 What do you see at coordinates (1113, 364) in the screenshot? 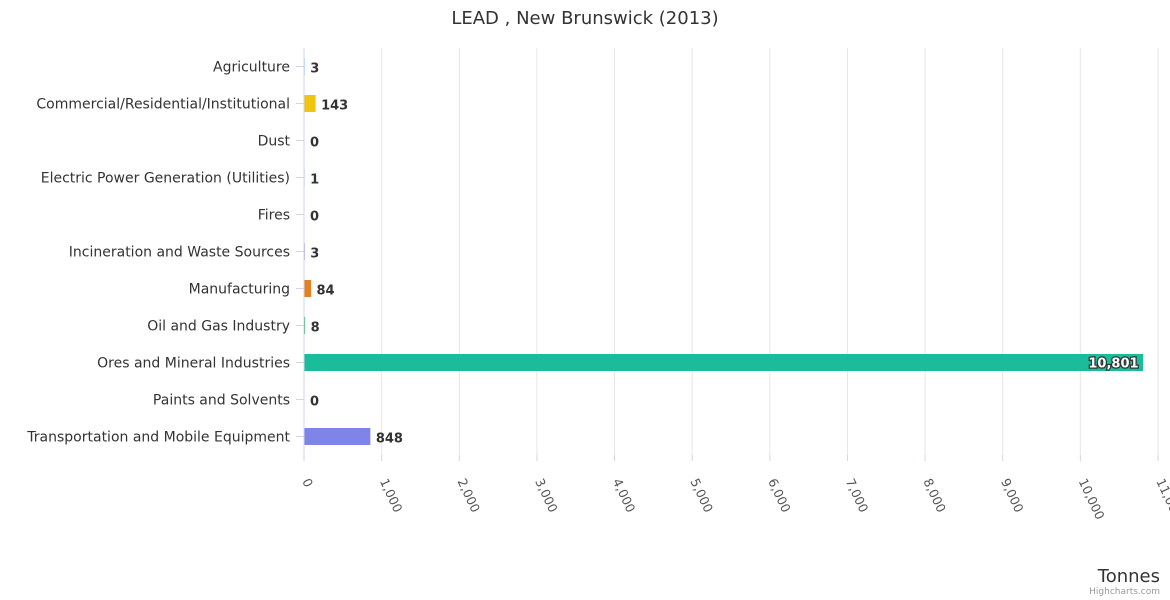
I see `data-label: 10,801` at bounding box center [1113, 364].